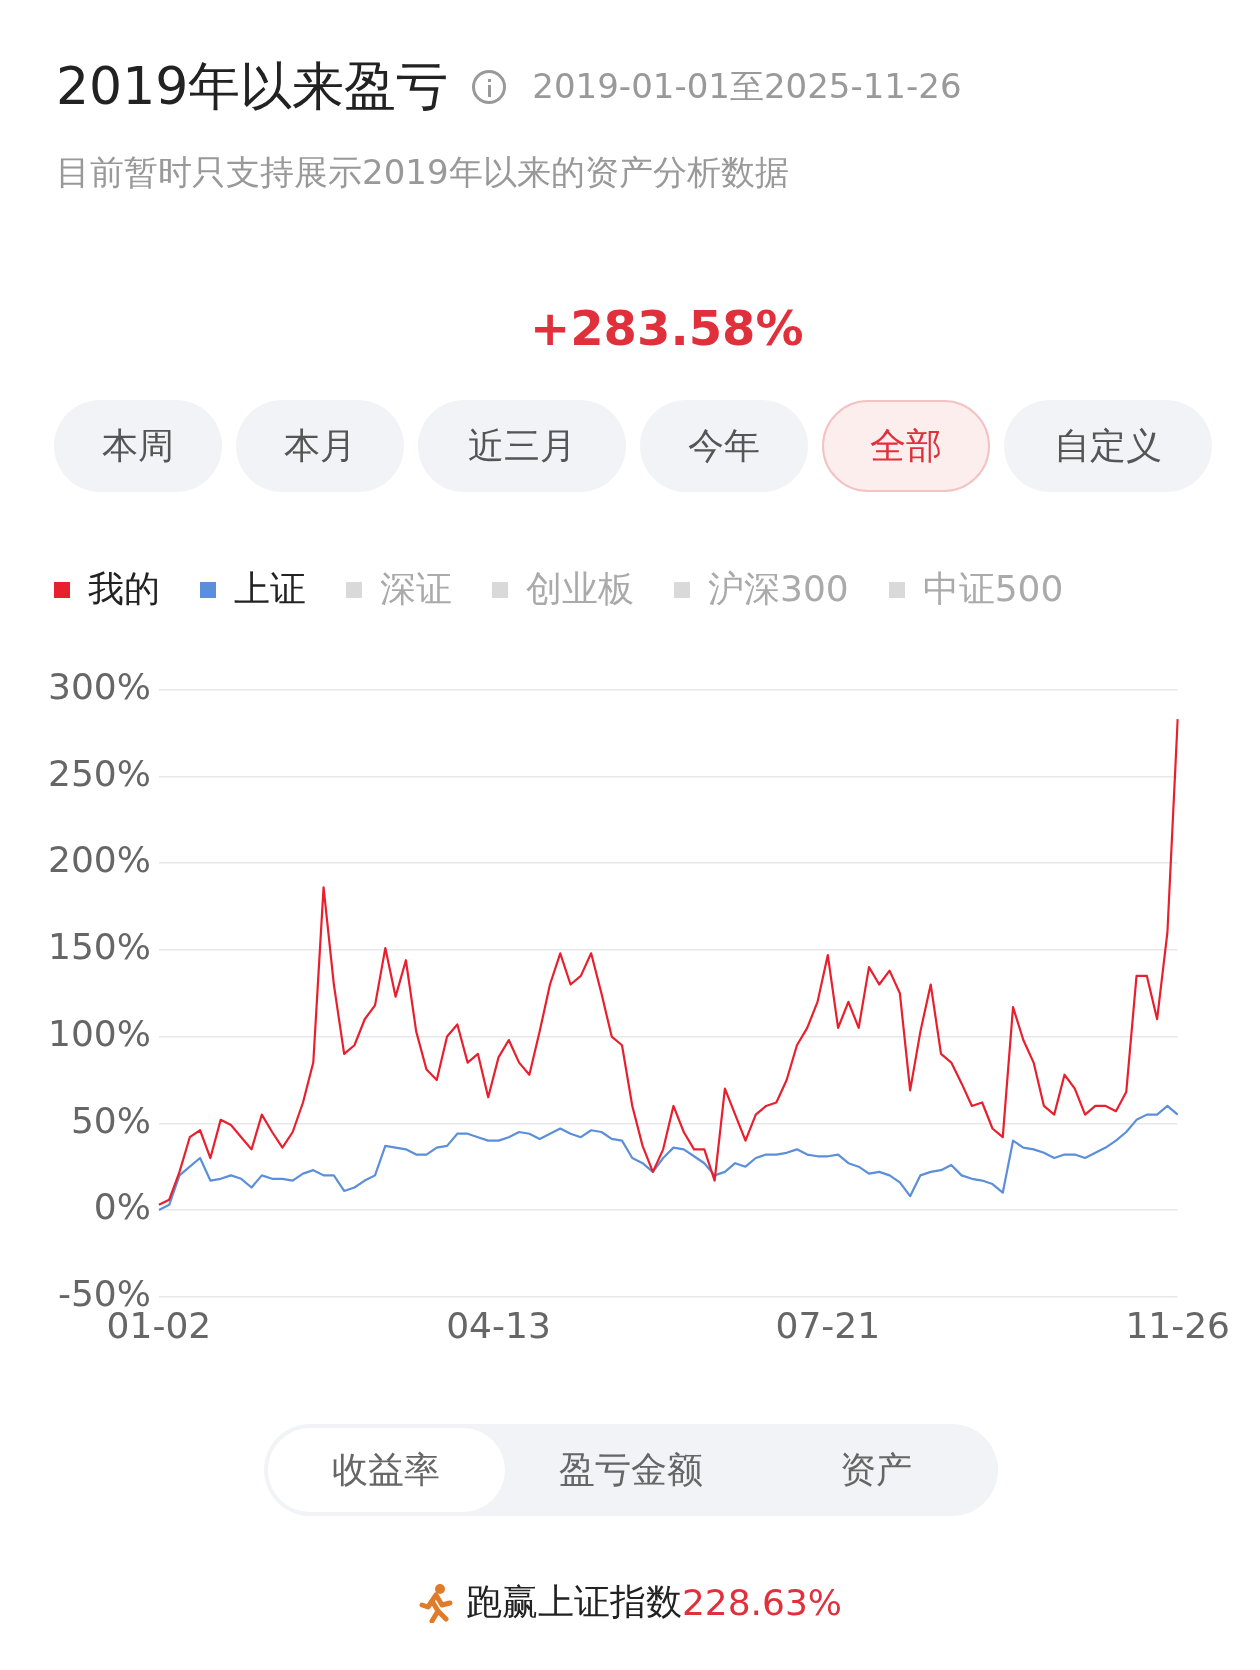 The image size is (1260, 1670). I want to click on y-tick-label: 0%, so click(122, 1207).